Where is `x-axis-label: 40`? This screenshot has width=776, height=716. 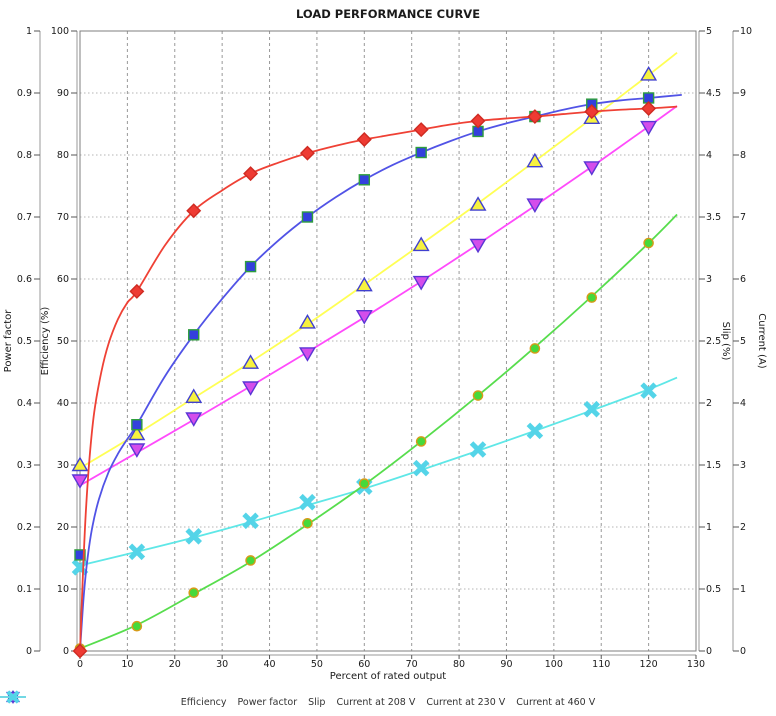 x-axis-label: 40 is located at coordinates (269, 664).